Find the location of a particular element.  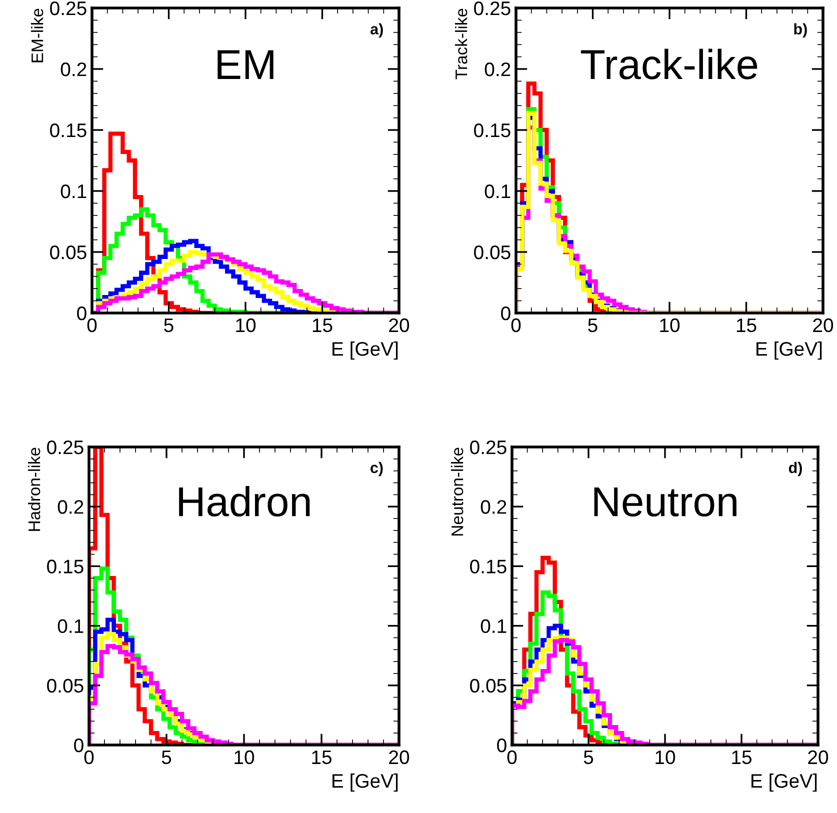

annotation: d) is located at coordinates (795, 469).